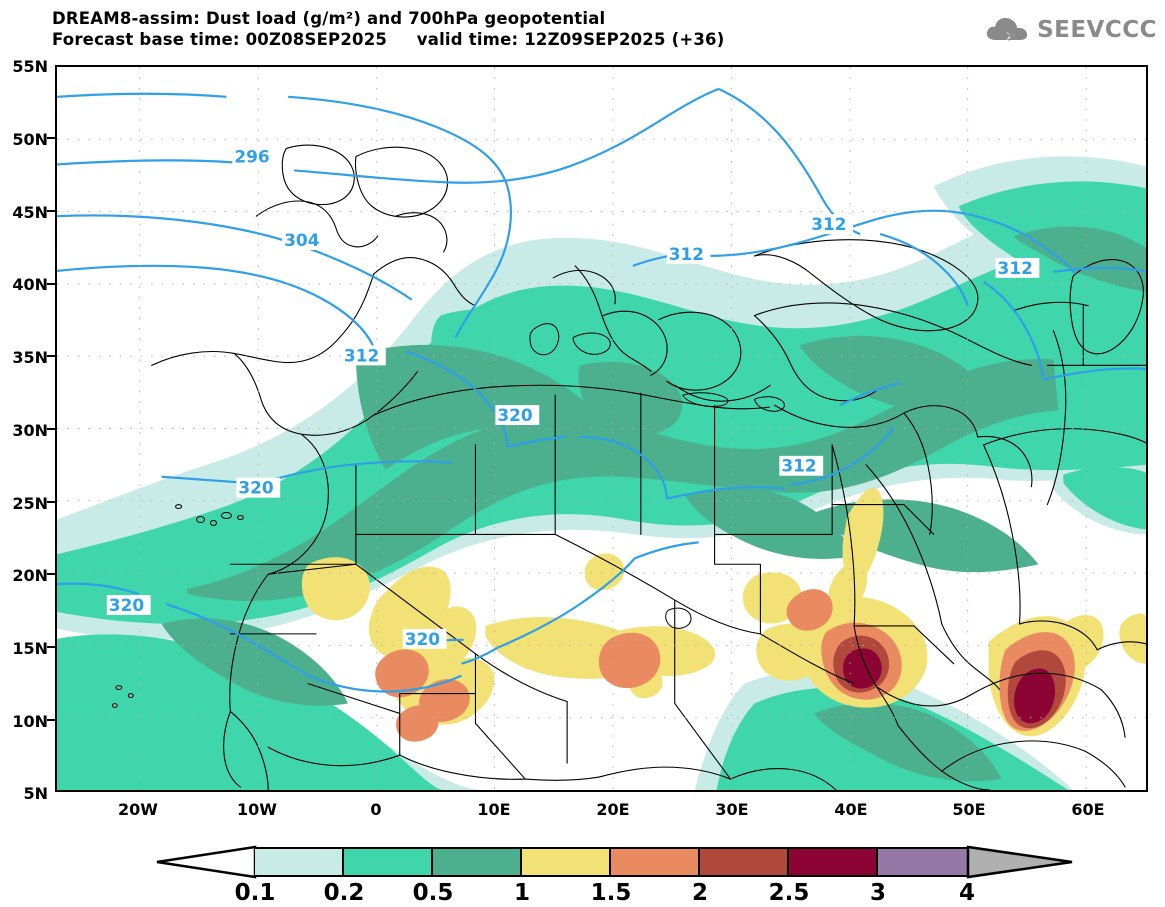  Describe the element at coordinates (1019, 862) in the screenshot. I see `colorbar-over-arrow` at that location.